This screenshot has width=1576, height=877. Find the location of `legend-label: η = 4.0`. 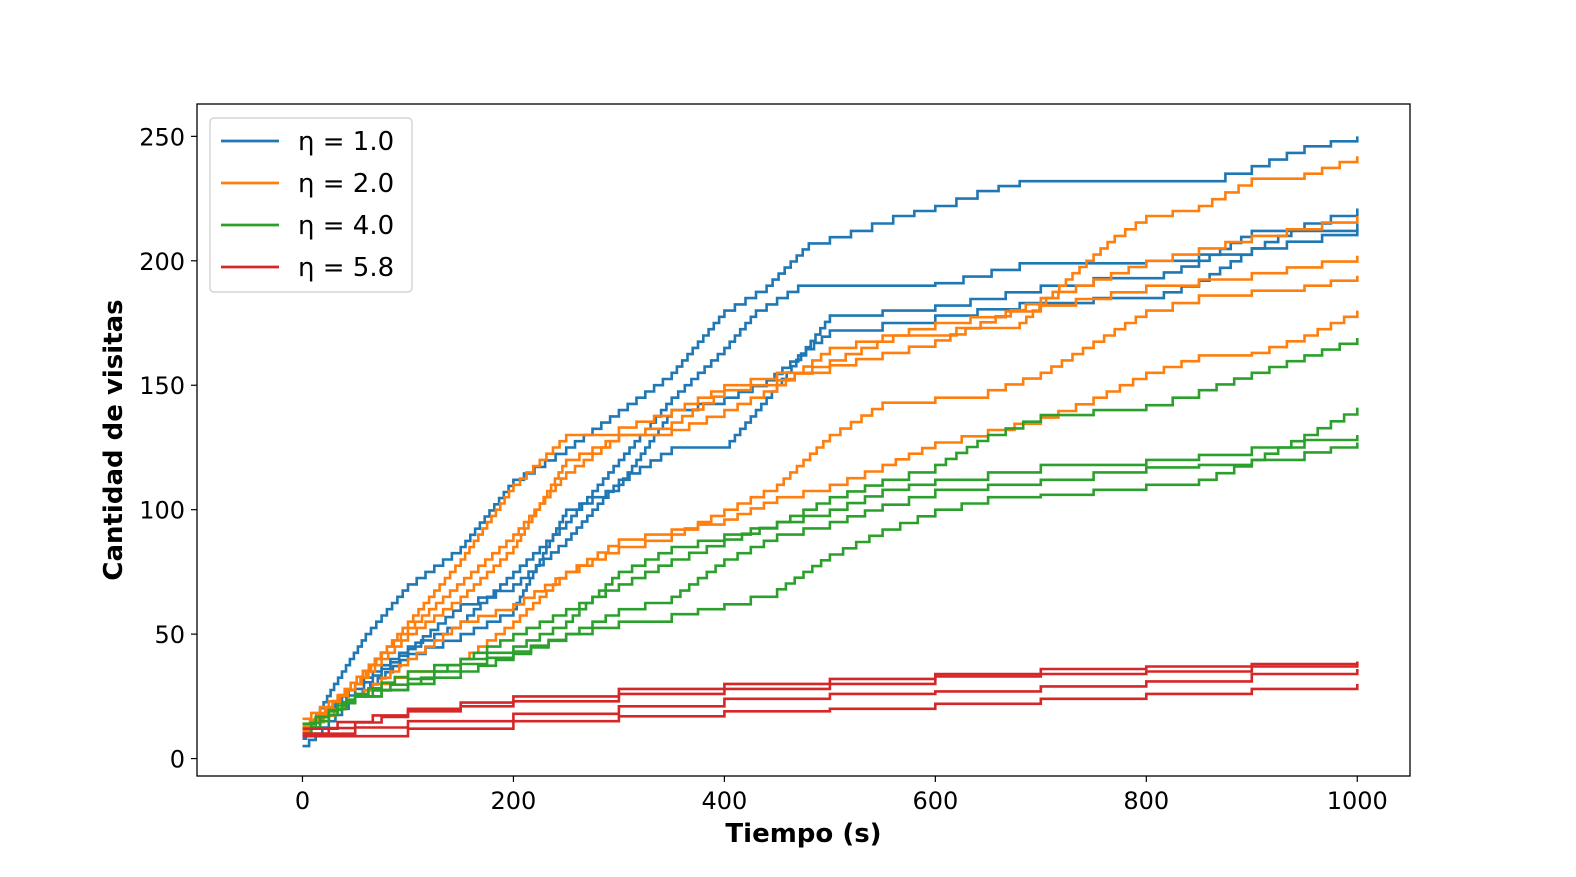

legend-label: η = 4.0 is located at coordinates (346, 226).